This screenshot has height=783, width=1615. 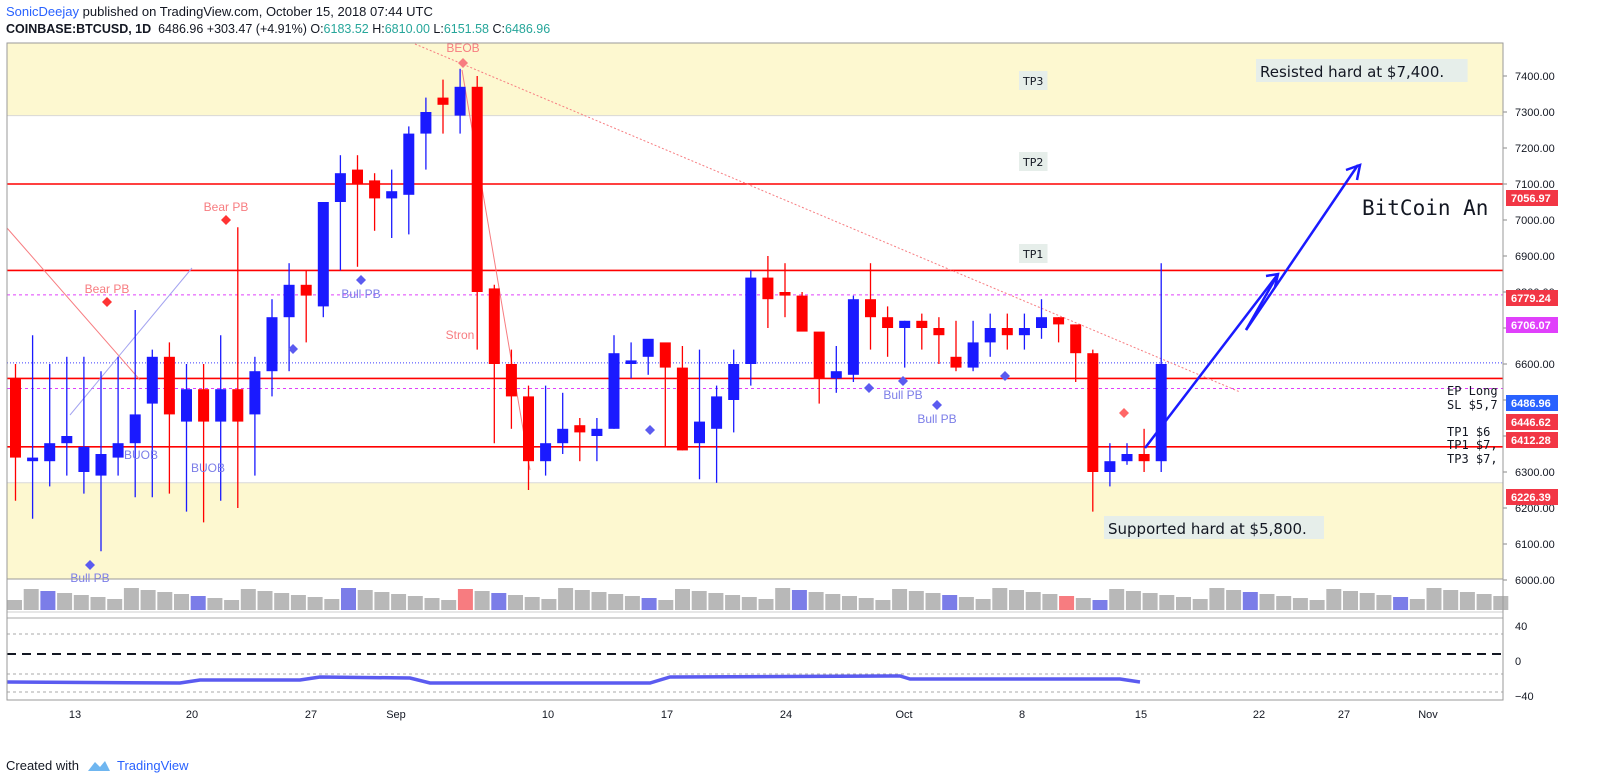 What do you see at coordinates (1472, 445) in the screenshot?
I see `trade-note-tp1c: TP1 $7,` at bounding box center [1472, 445].